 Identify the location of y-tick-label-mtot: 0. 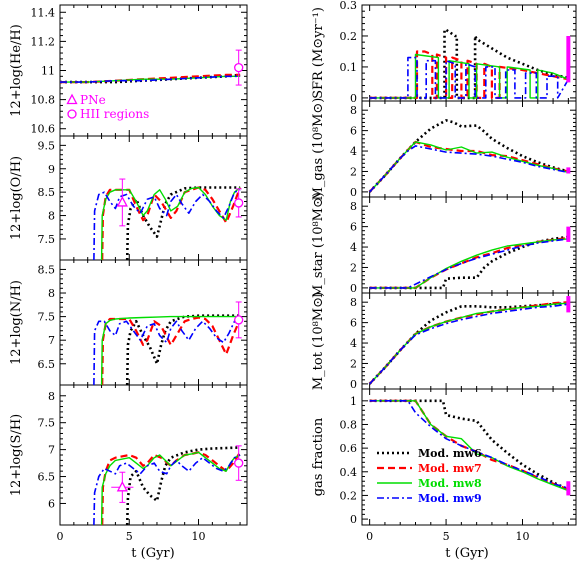
(353, 384).